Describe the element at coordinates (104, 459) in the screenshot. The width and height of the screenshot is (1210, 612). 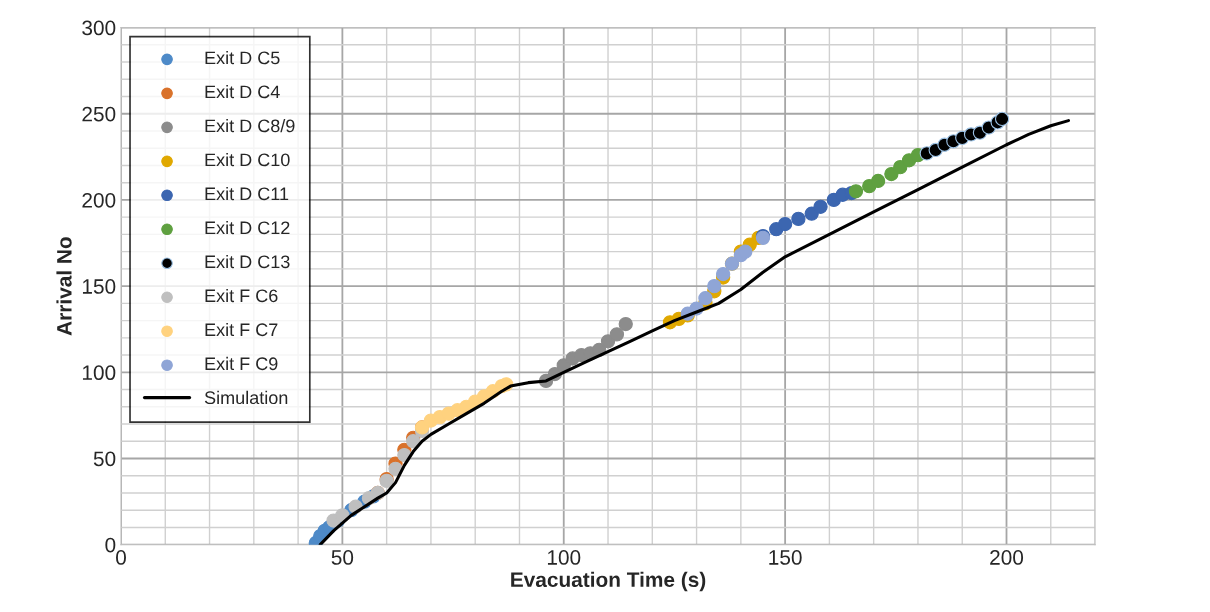
I see `y-tick-label: 50` at that location.